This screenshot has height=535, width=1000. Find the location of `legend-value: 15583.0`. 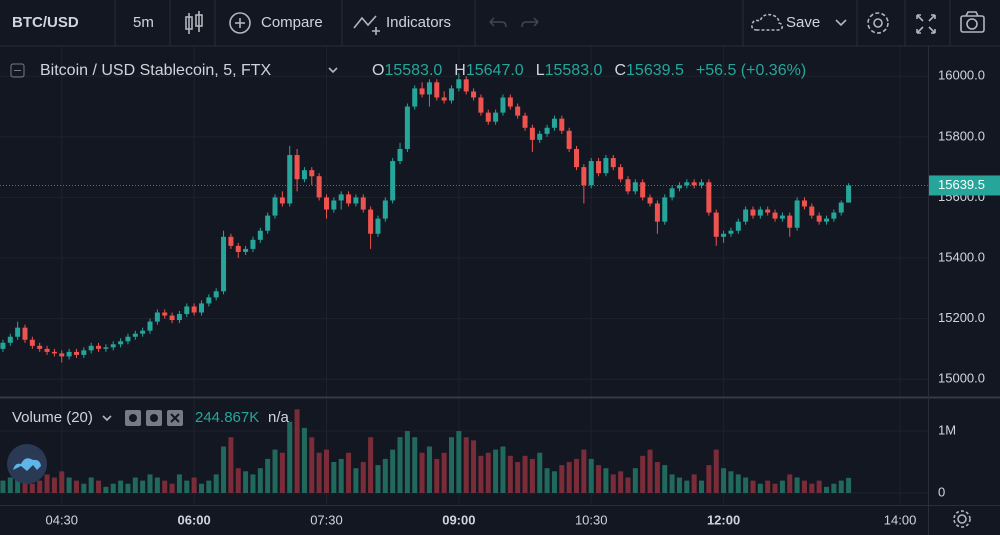

legend-value: 15583.0 is located at coordinates (574, 70).